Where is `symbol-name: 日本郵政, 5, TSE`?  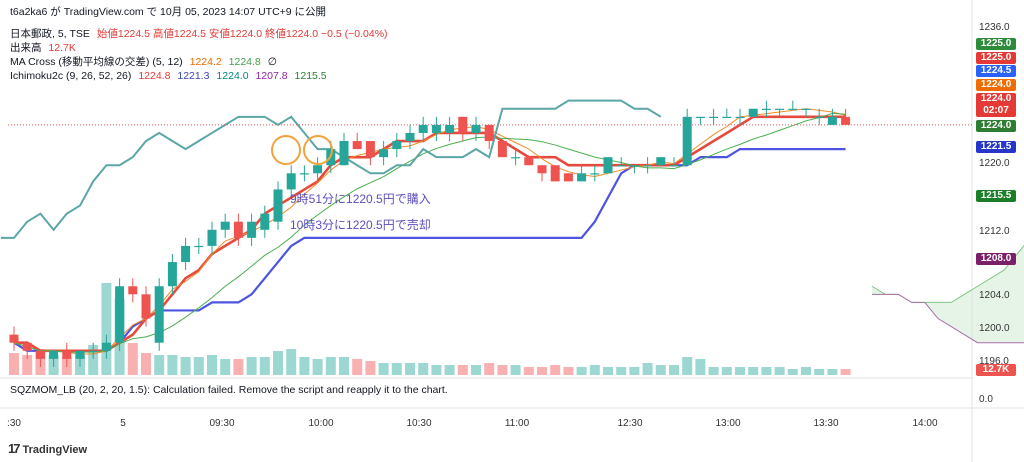 symbol-name: 日本郵政, 5, TSE is located at coordinates (50, 34).